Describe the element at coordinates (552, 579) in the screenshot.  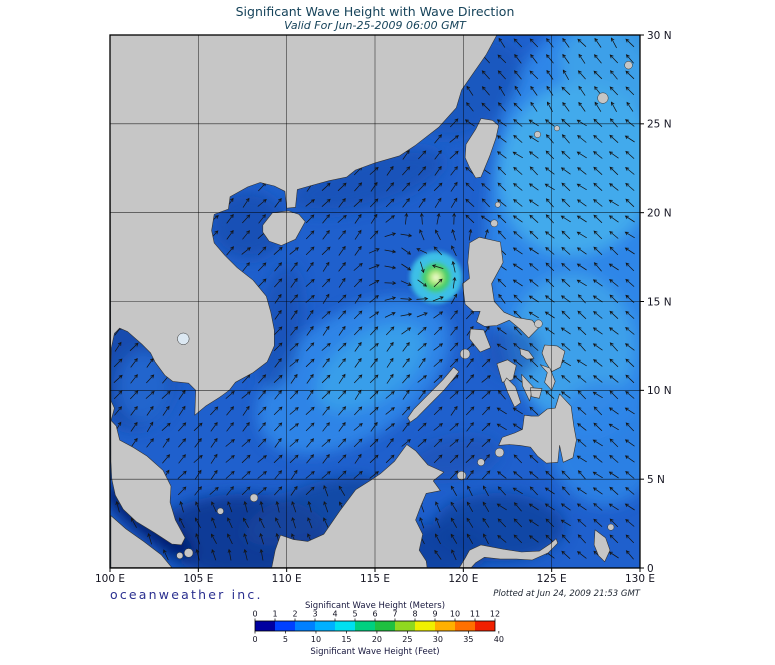
I see `lon-tick-label: 125 E` at that location.